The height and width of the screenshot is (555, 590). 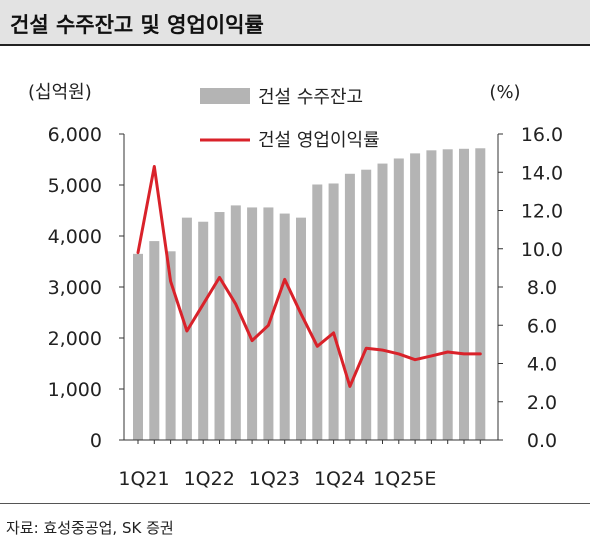 I want to click on bar-4Q24, so click(x=382, y=301).